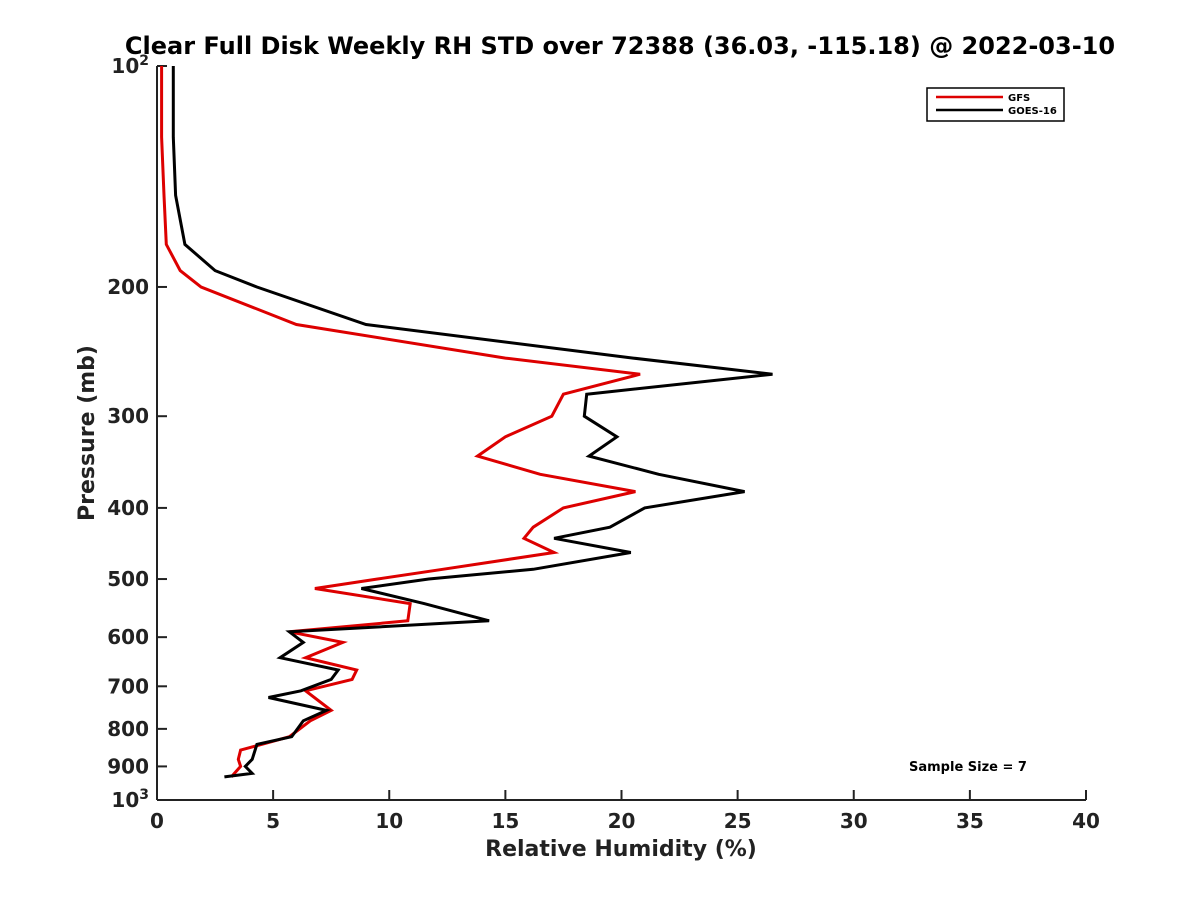 The height and width of the screenshot is (900, 1200). Describe the element at coordinates (144, 61) in the screenshot. I see `y-tick-label-exponent: 2` at that location.